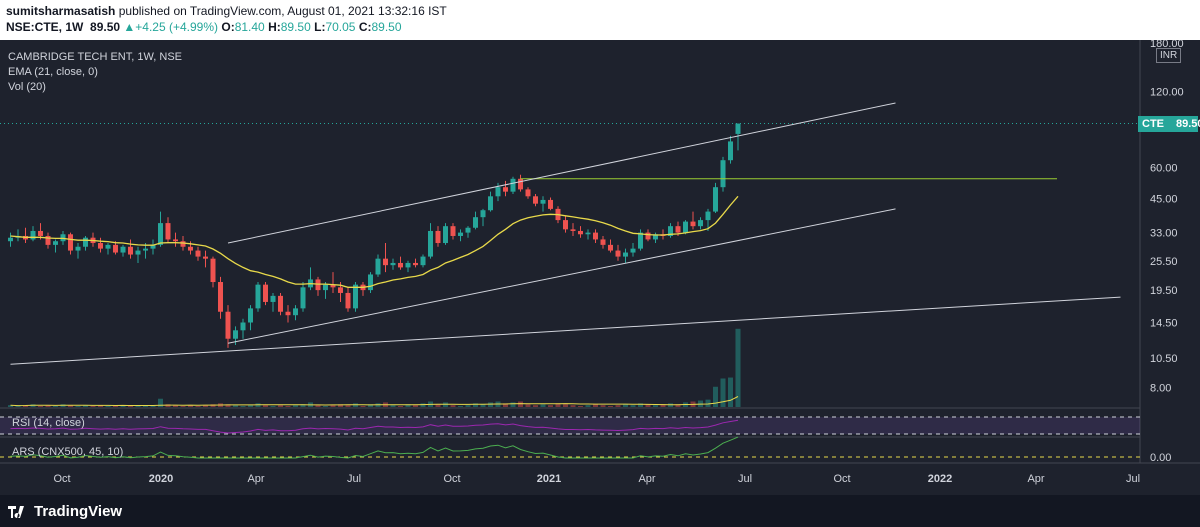  I want to click on y-tick-label: 120.00, so click(1167, 93).